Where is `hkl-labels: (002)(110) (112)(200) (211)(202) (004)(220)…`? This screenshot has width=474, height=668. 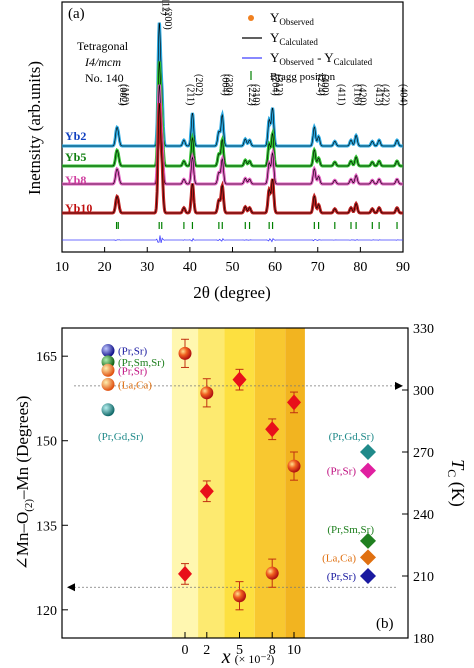 hkl-labels: (002)(110) (112)(200) (211)(202) (004)(220)… is located at coordinates (262, 53).